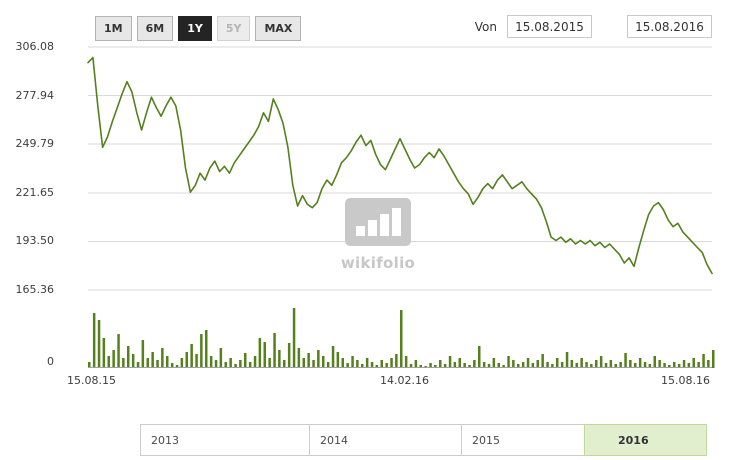 The image size is (729, 460). I want to click on range-button-1m: 1M, so click(113, 28).